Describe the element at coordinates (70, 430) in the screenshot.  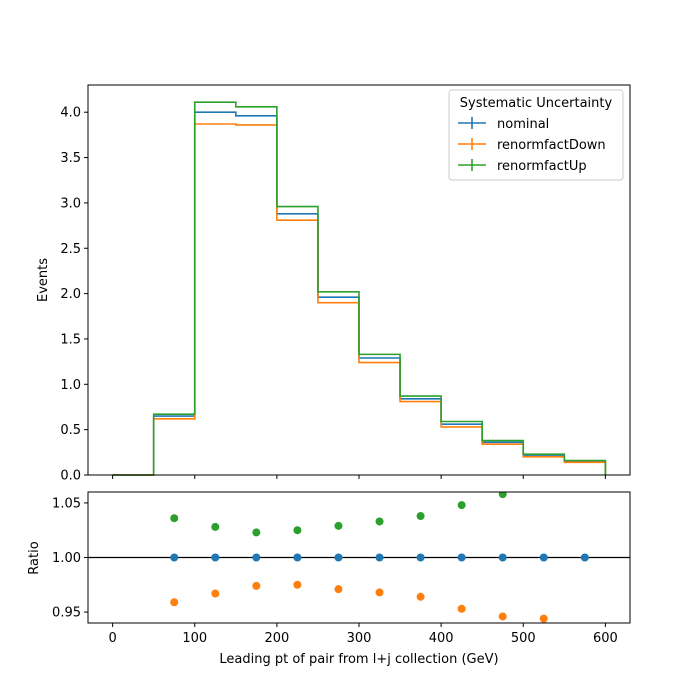
I see `main-y-tick-label: 0.5` at that location.